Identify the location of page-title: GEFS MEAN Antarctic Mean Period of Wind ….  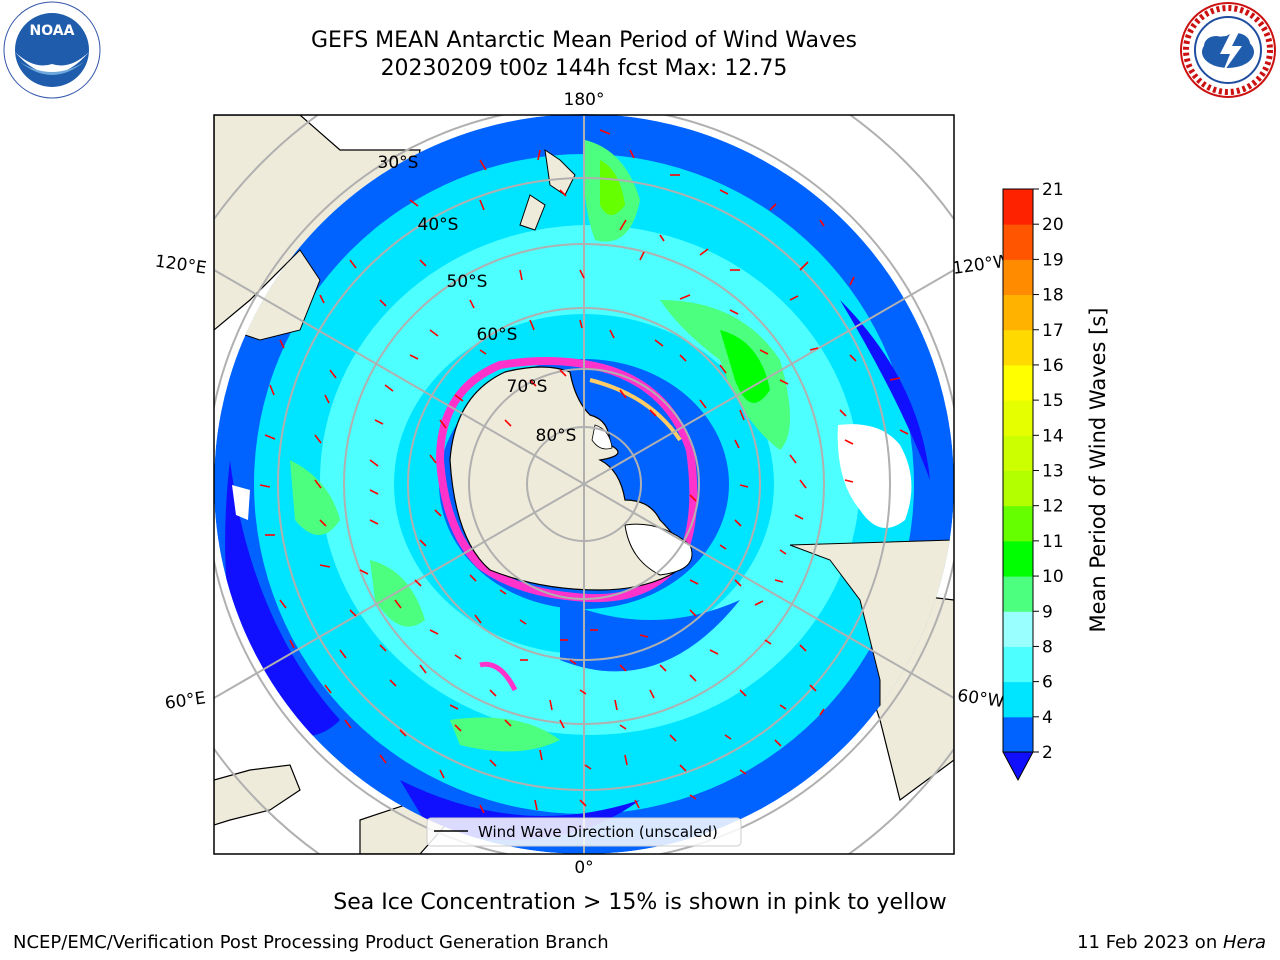
(584, 40).